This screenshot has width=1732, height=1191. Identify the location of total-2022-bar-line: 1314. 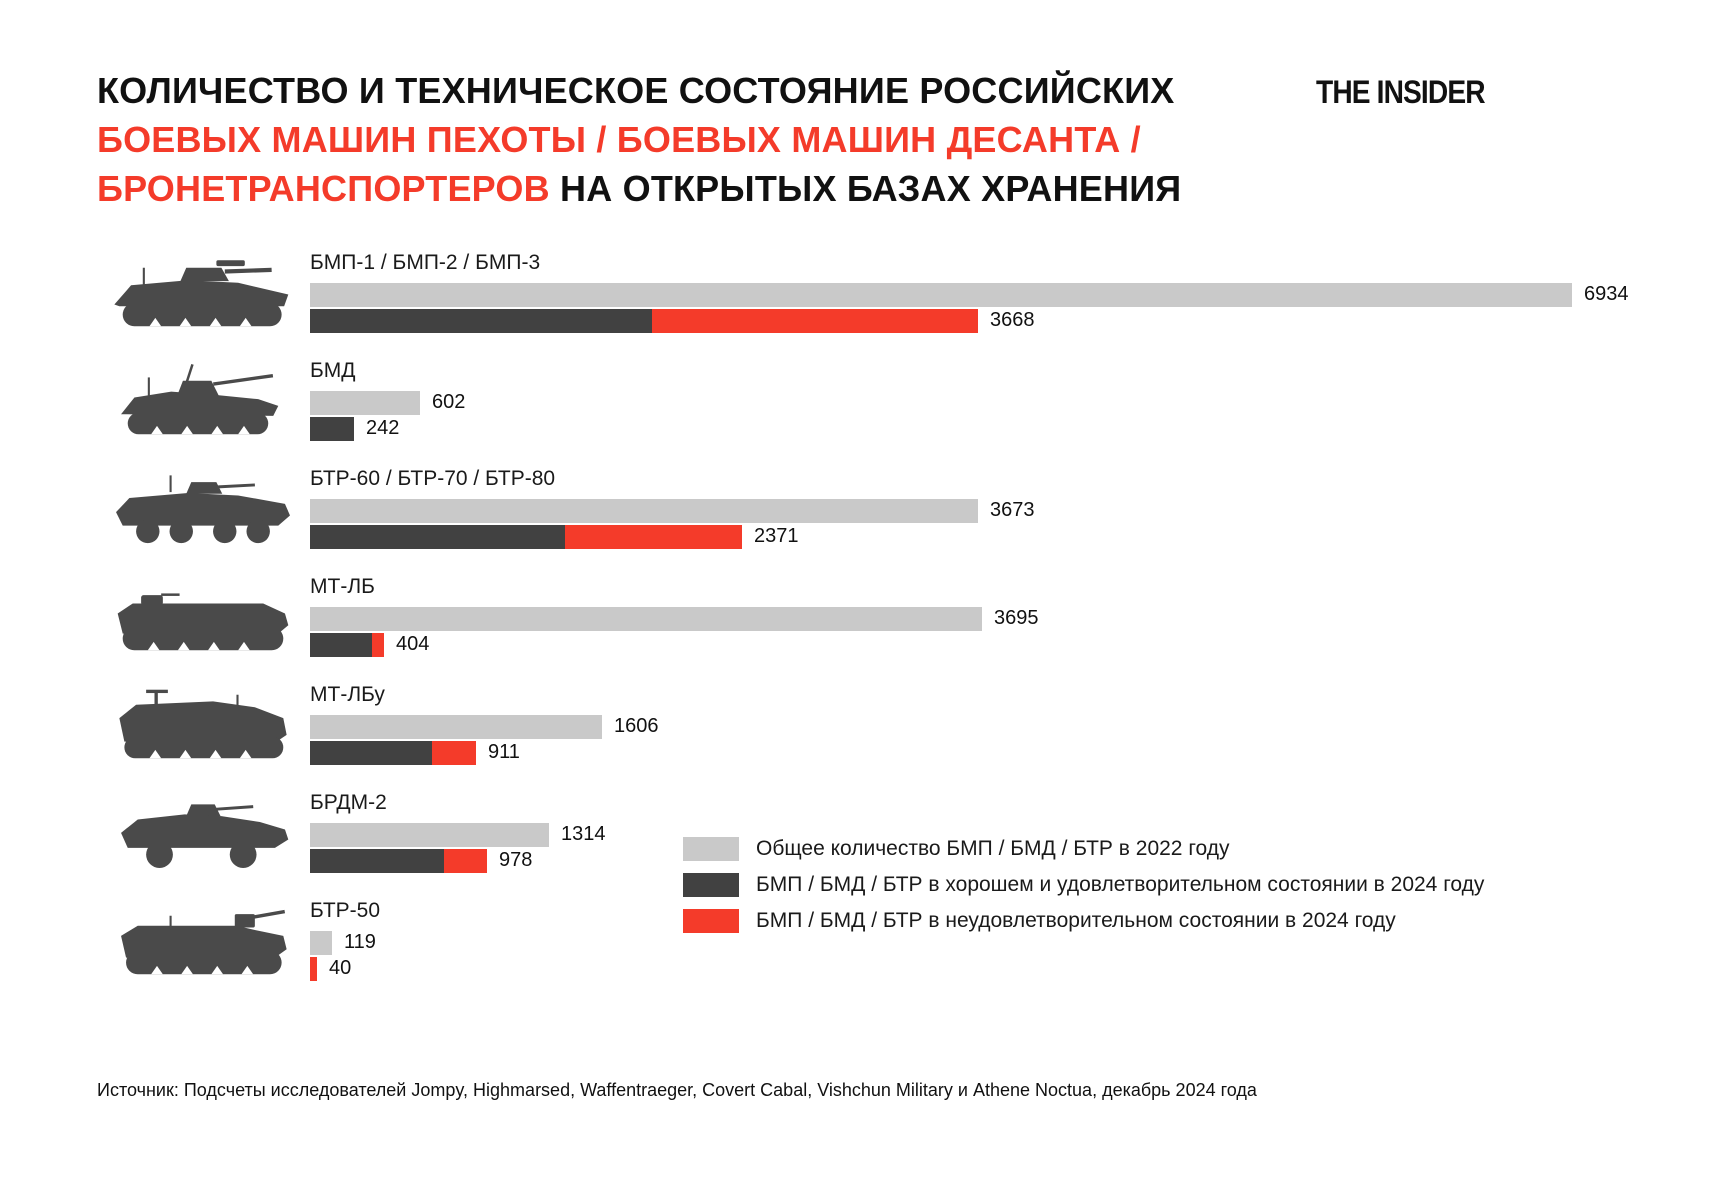
(982, 834).